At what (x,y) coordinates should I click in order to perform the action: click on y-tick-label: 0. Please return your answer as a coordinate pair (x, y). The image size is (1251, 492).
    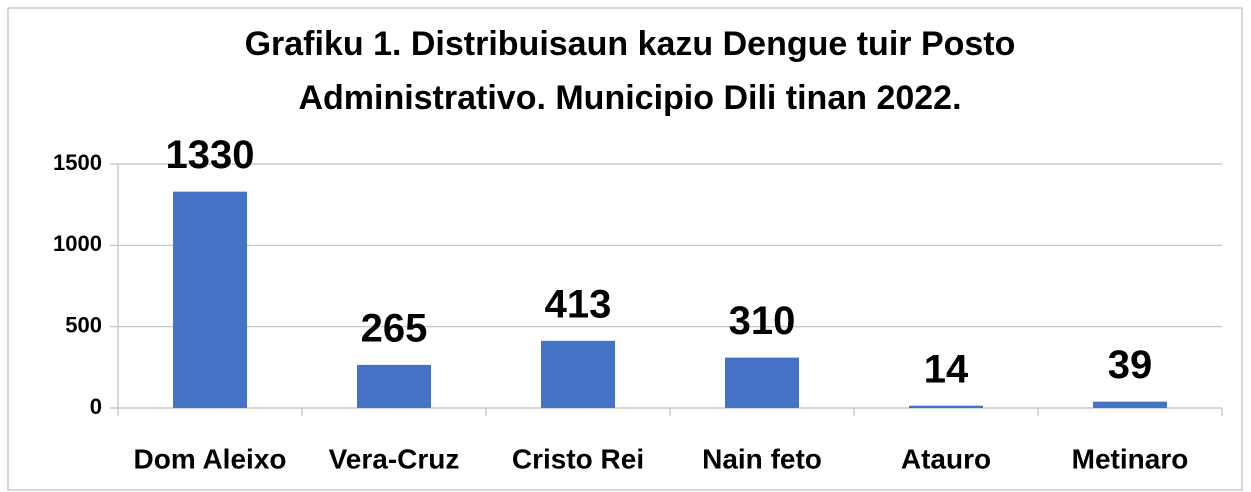
    Looking at the image, I should click on (96, 406).